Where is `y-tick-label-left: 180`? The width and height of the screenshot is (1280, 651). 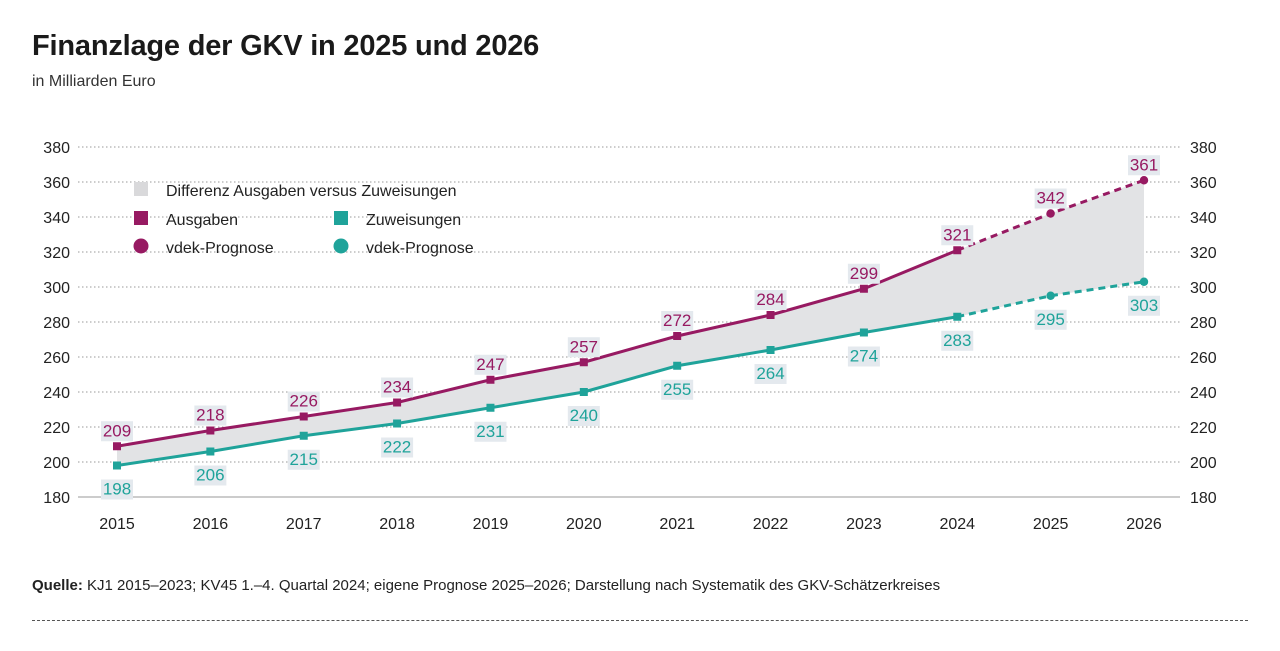
y-tick-label-left: 180 is located at coordinates (56, 498).